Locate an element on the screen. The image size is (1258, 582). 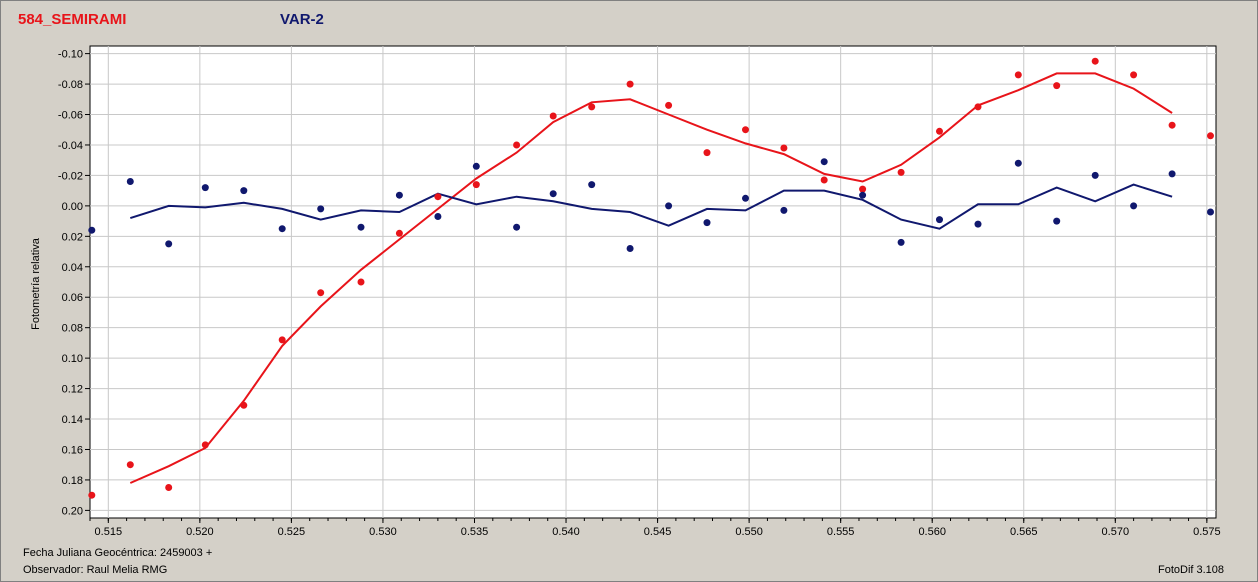
x-tick-label: 0.530 is located at coordinates (383, 532).